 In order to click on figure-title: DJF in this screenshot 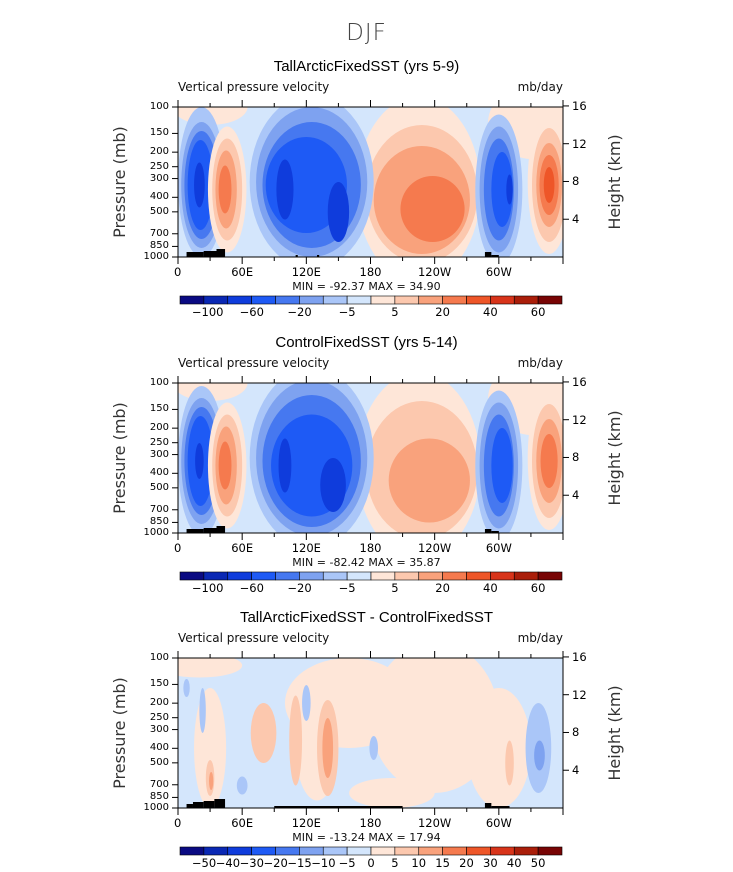, I will do `click(366, 33)`.